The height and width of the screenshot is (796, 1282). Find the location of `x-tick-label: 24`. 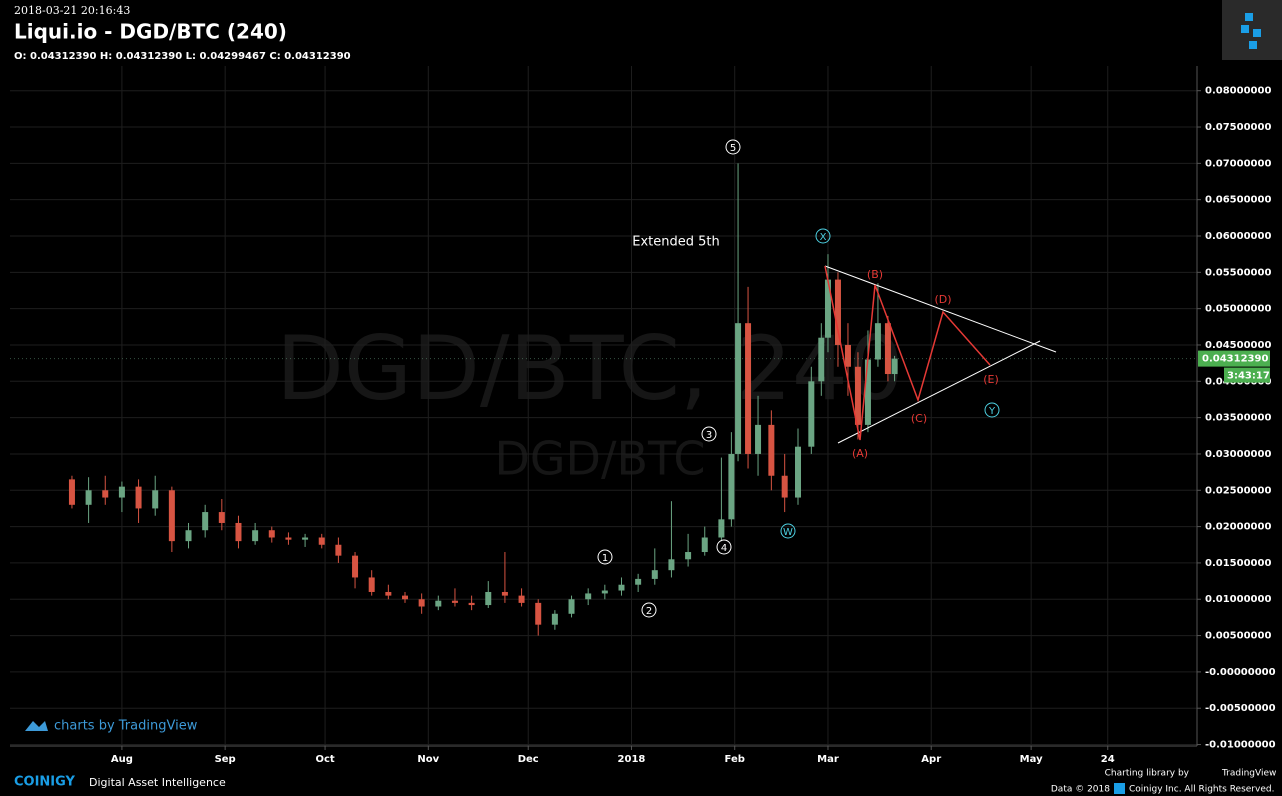

x-tick-label: 24 is located at coordinates (1108, 759).